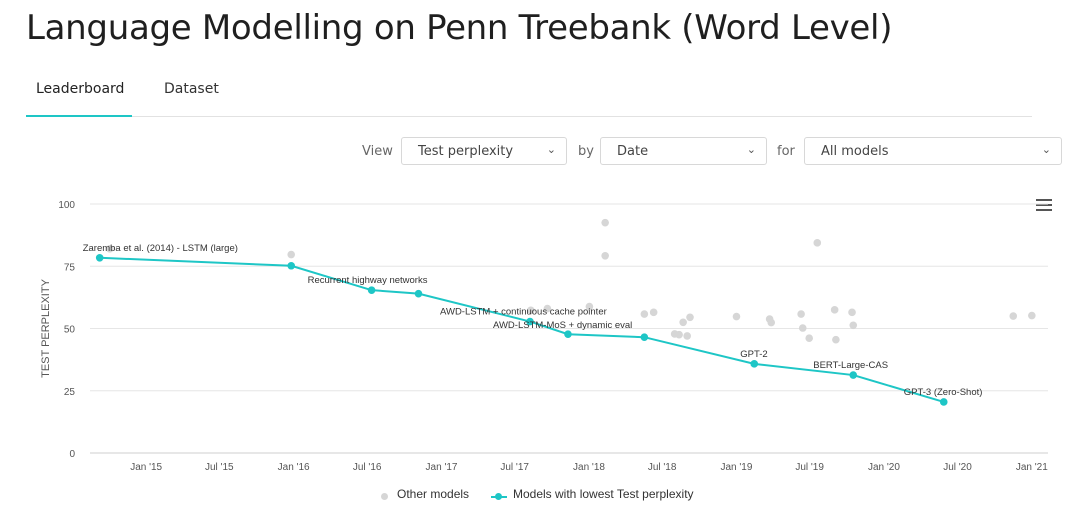 The width and height of the screenshot is (1080, 517). Describe the element at coordinates (884, 467) in the screenshot. I see `x-tick-label: Jan '20` at that location.